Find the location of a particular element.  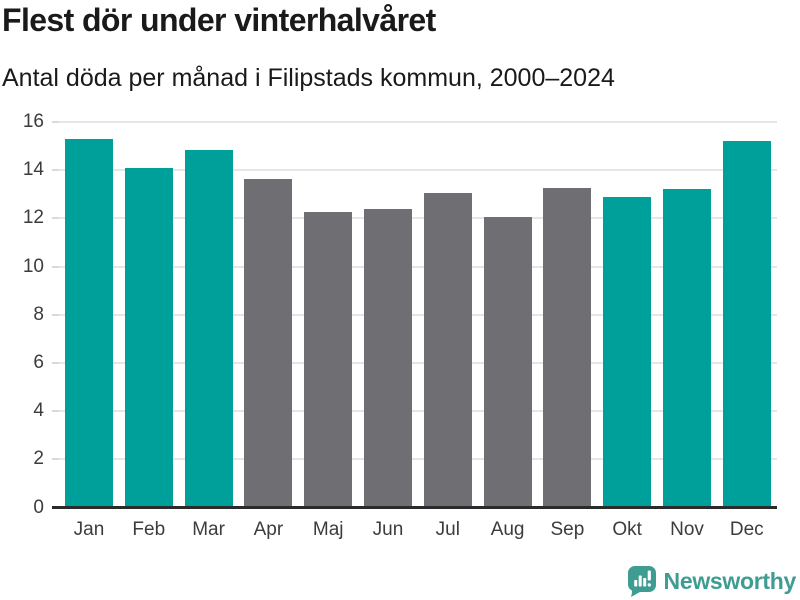

newsworthy-logo: Newsworthy is located at coordinates (711, 581).